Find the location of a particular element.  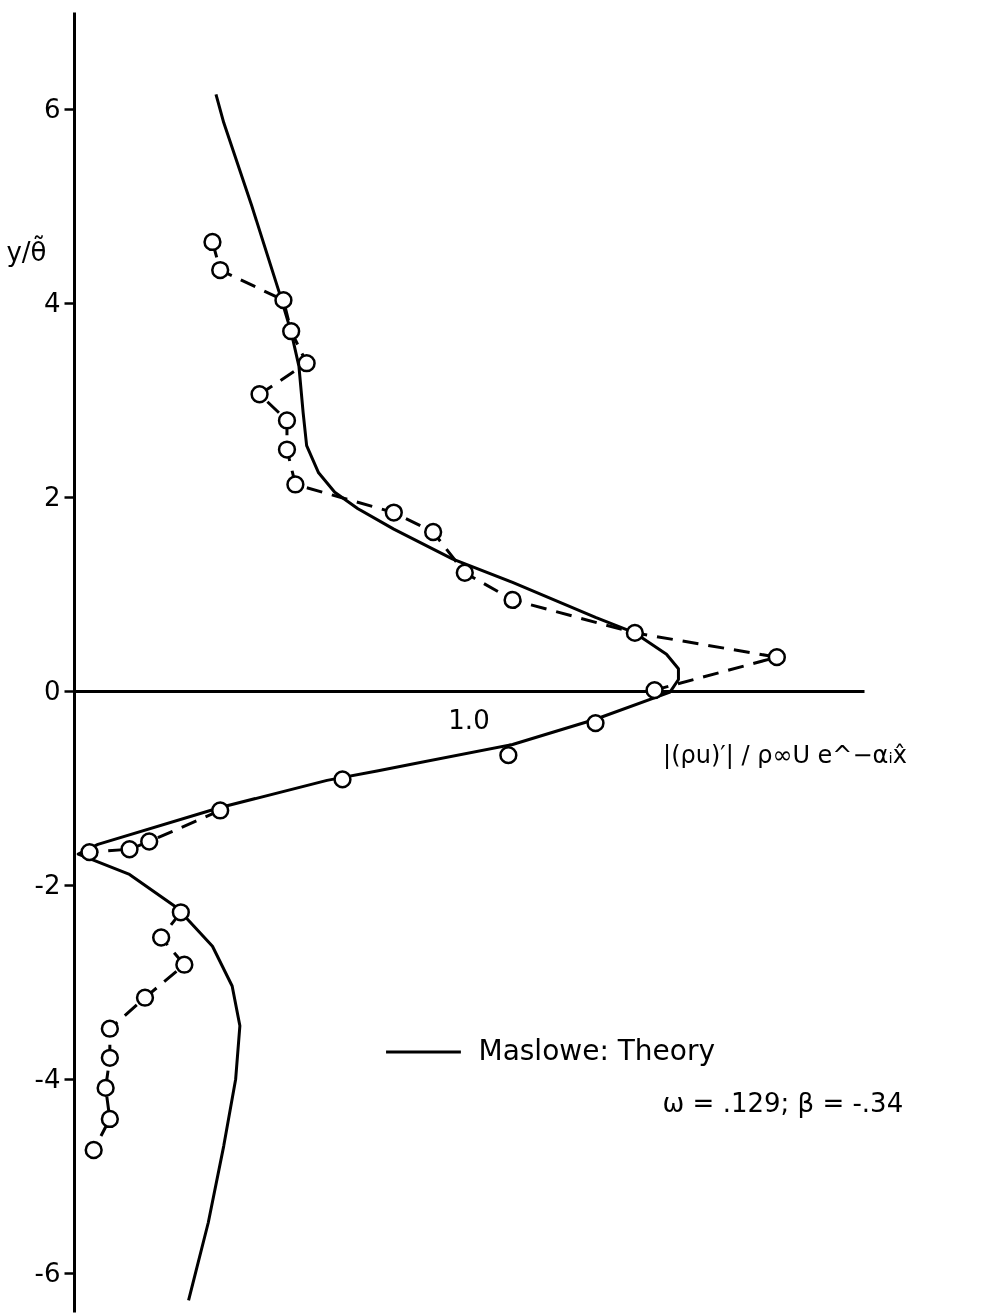

x-axis-title: |(ρu)′| / ρ∞U e^−αᵢx̂ is located at coordinates (785, 754).